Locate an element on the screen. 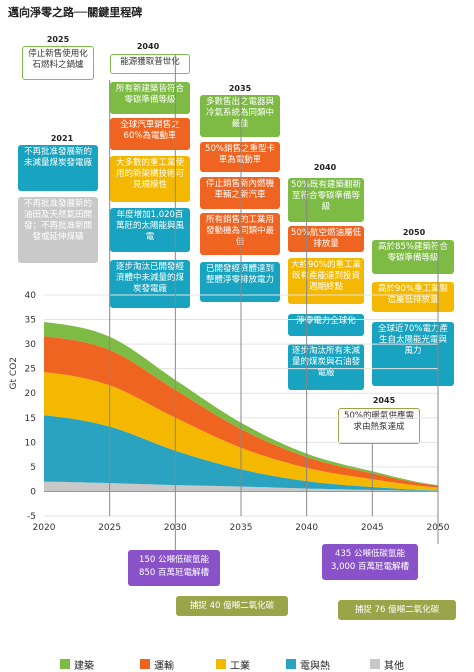  hydrogen-2030: 150 公噸低碳氫能 850 百萬瓩電解槽 is located at coordinates (174, 568).